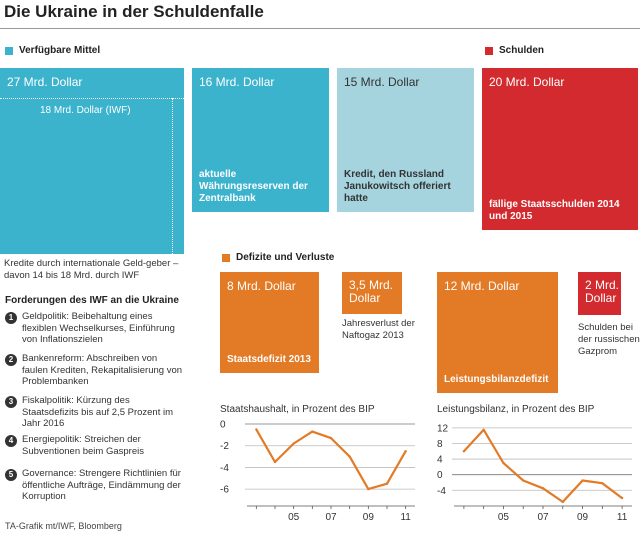 This screenshot has width=640, height=537. Describe the element at coordinates (261, 286) in the screenshot. I see `box-state-deficit-amount: 8 Mrd. Dollar` at that location.